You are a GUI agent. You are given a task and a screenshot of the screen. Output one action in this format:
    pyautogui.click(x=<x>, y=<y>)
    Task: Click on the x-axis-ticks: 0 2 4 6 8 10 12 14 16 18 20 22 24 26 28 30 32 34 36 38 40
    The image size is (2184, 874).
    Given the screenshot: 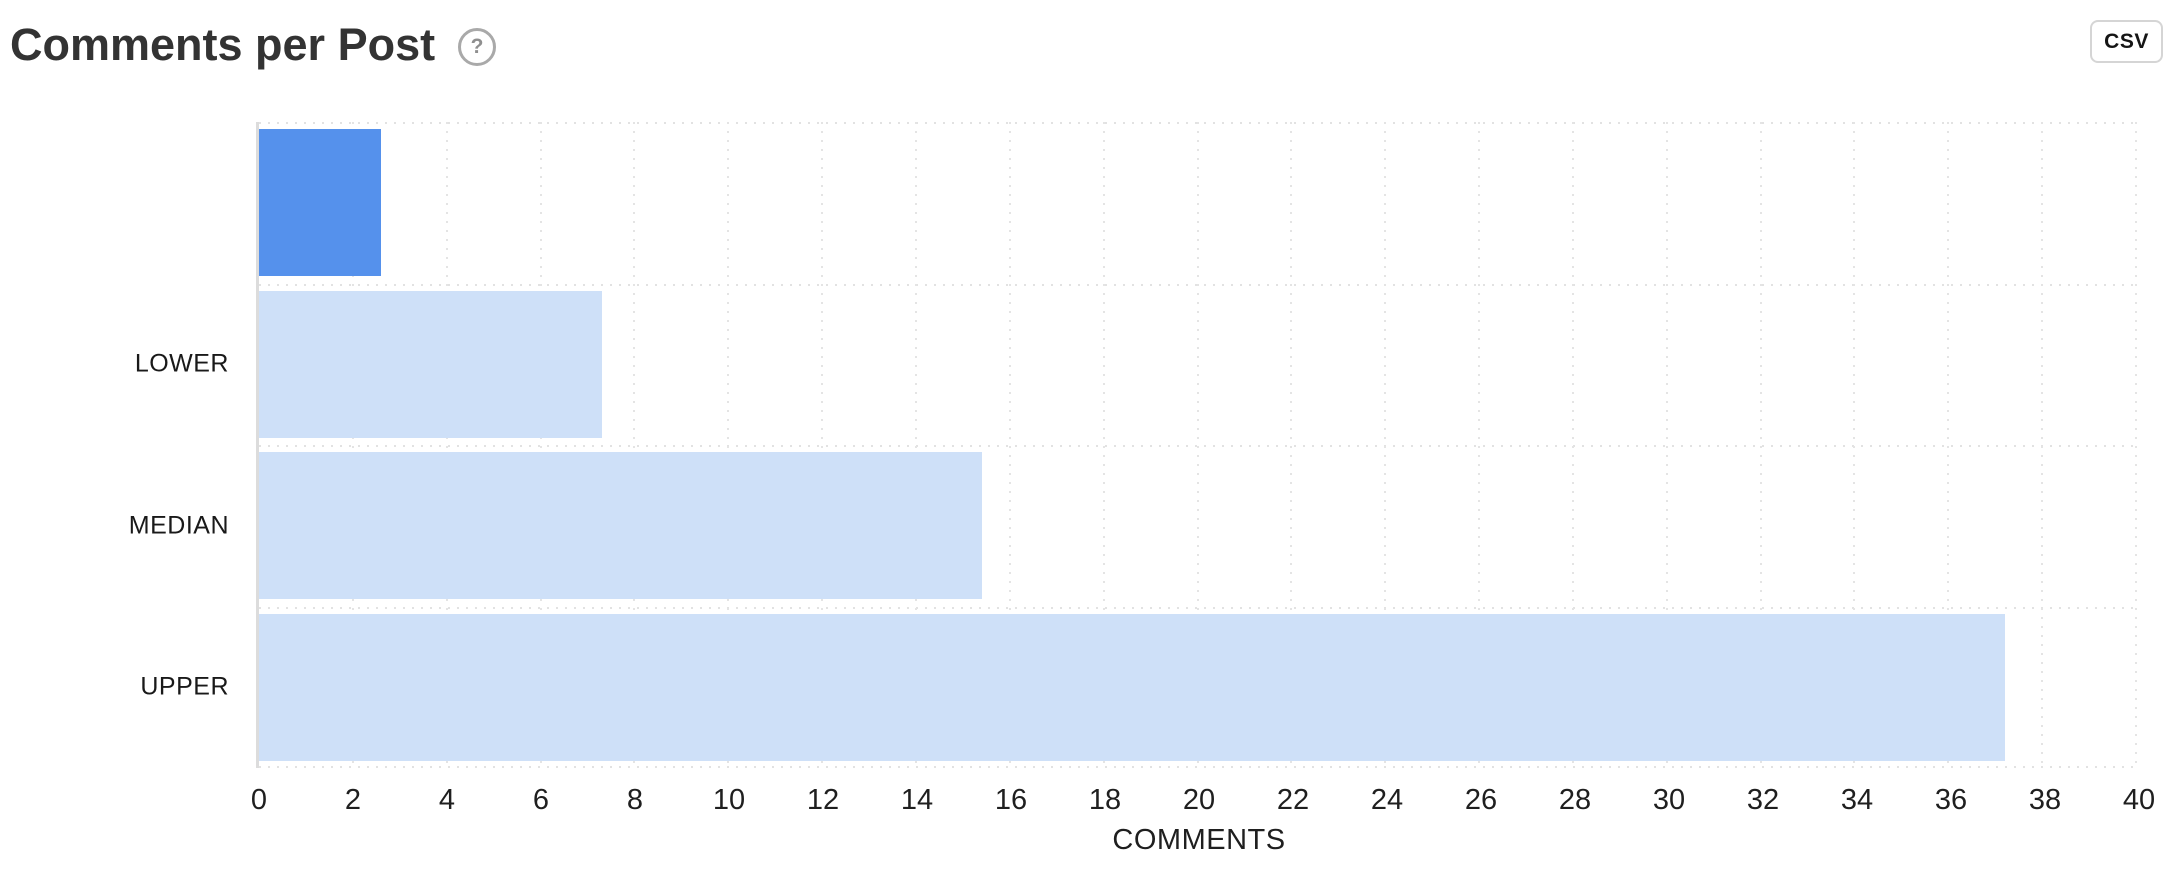 What is the action you would take?
    pyautogui.click(x=1203, y=804)
    